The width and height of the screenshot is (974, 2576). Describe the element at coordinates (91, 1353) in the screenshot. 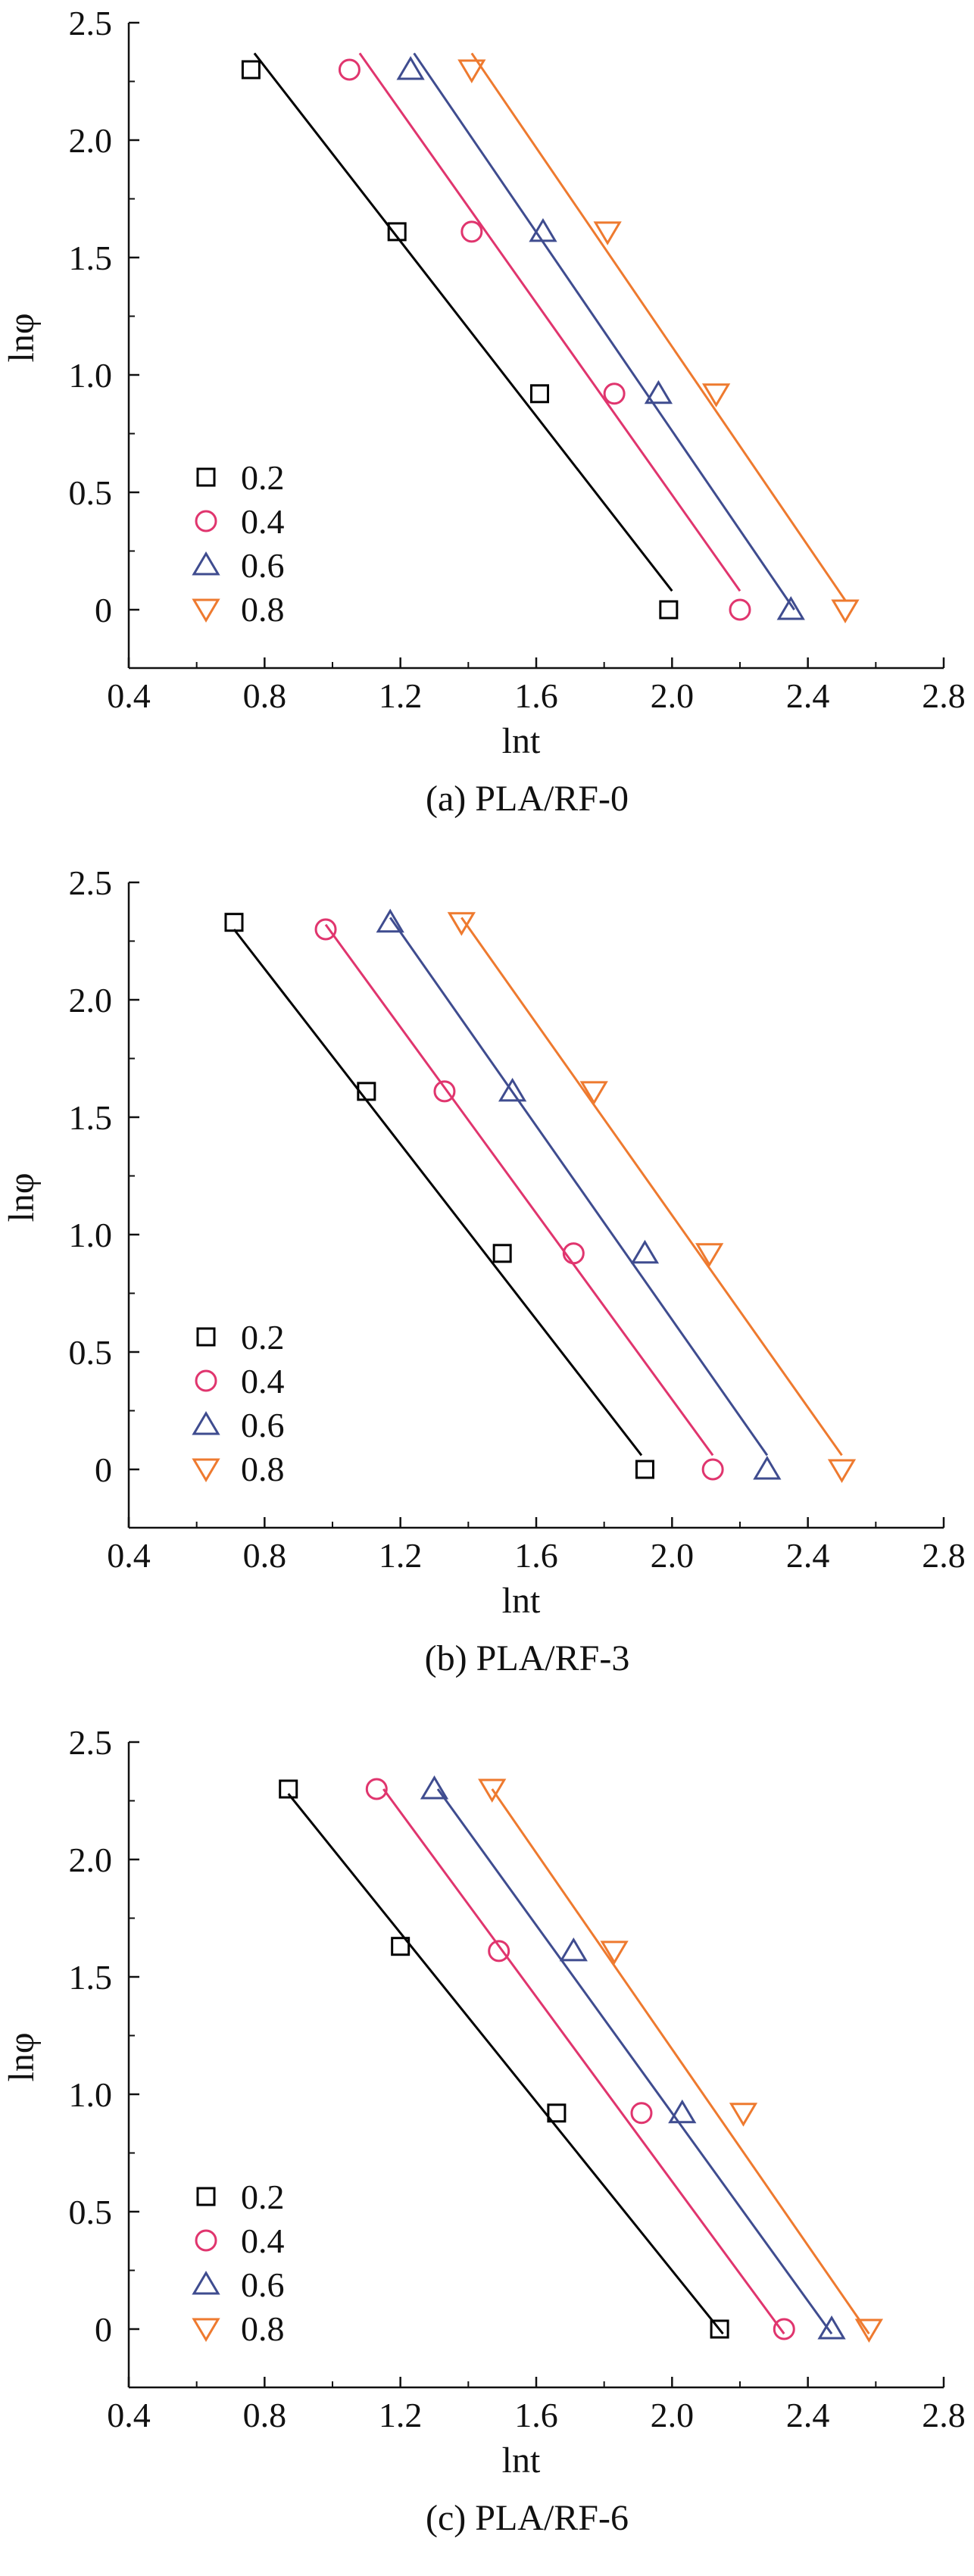

I see `y-tick-label: 0.5` at that location.